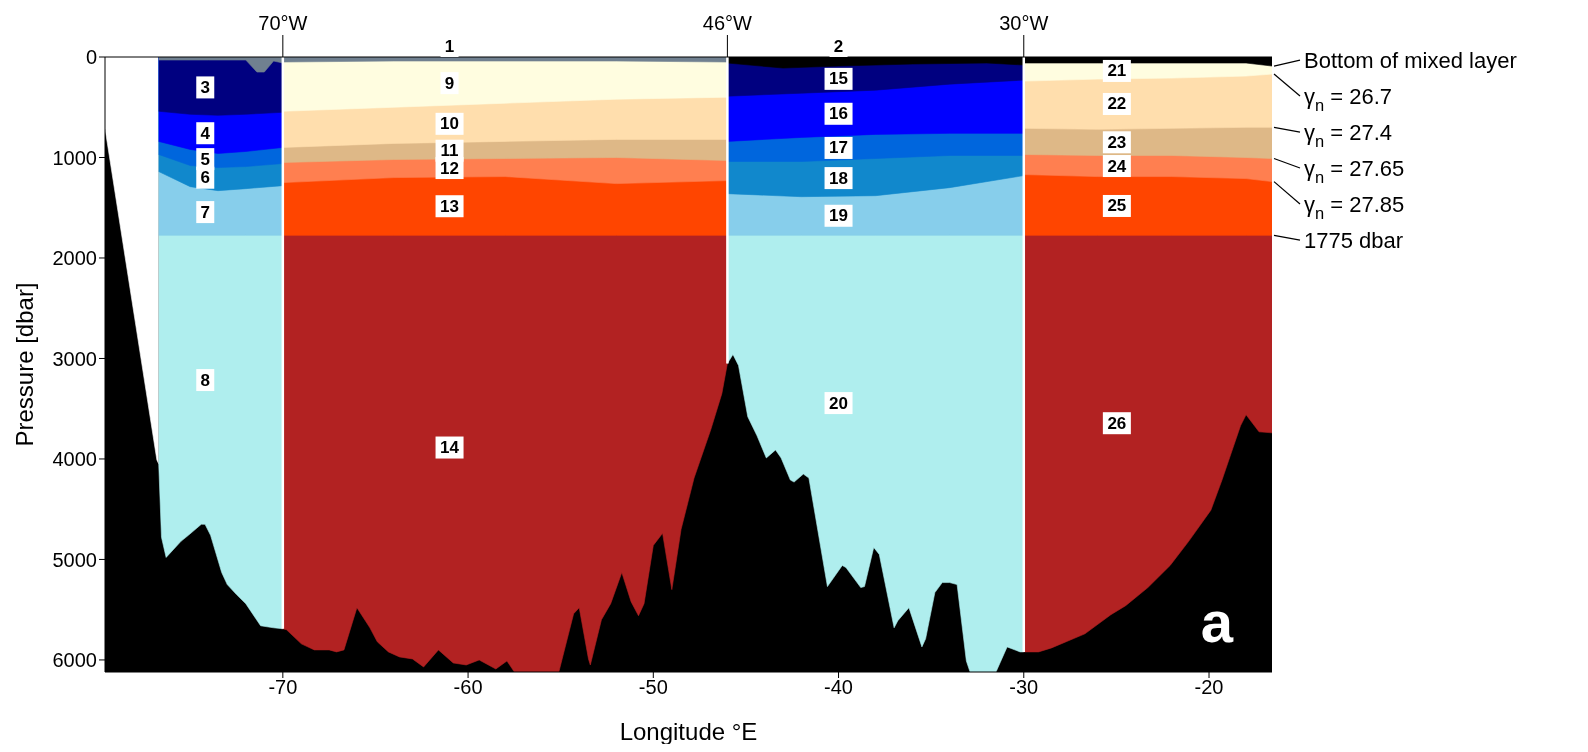 This screenshot has width=1588, height=752. I want to click on series-label: 2, so click(838, 46).